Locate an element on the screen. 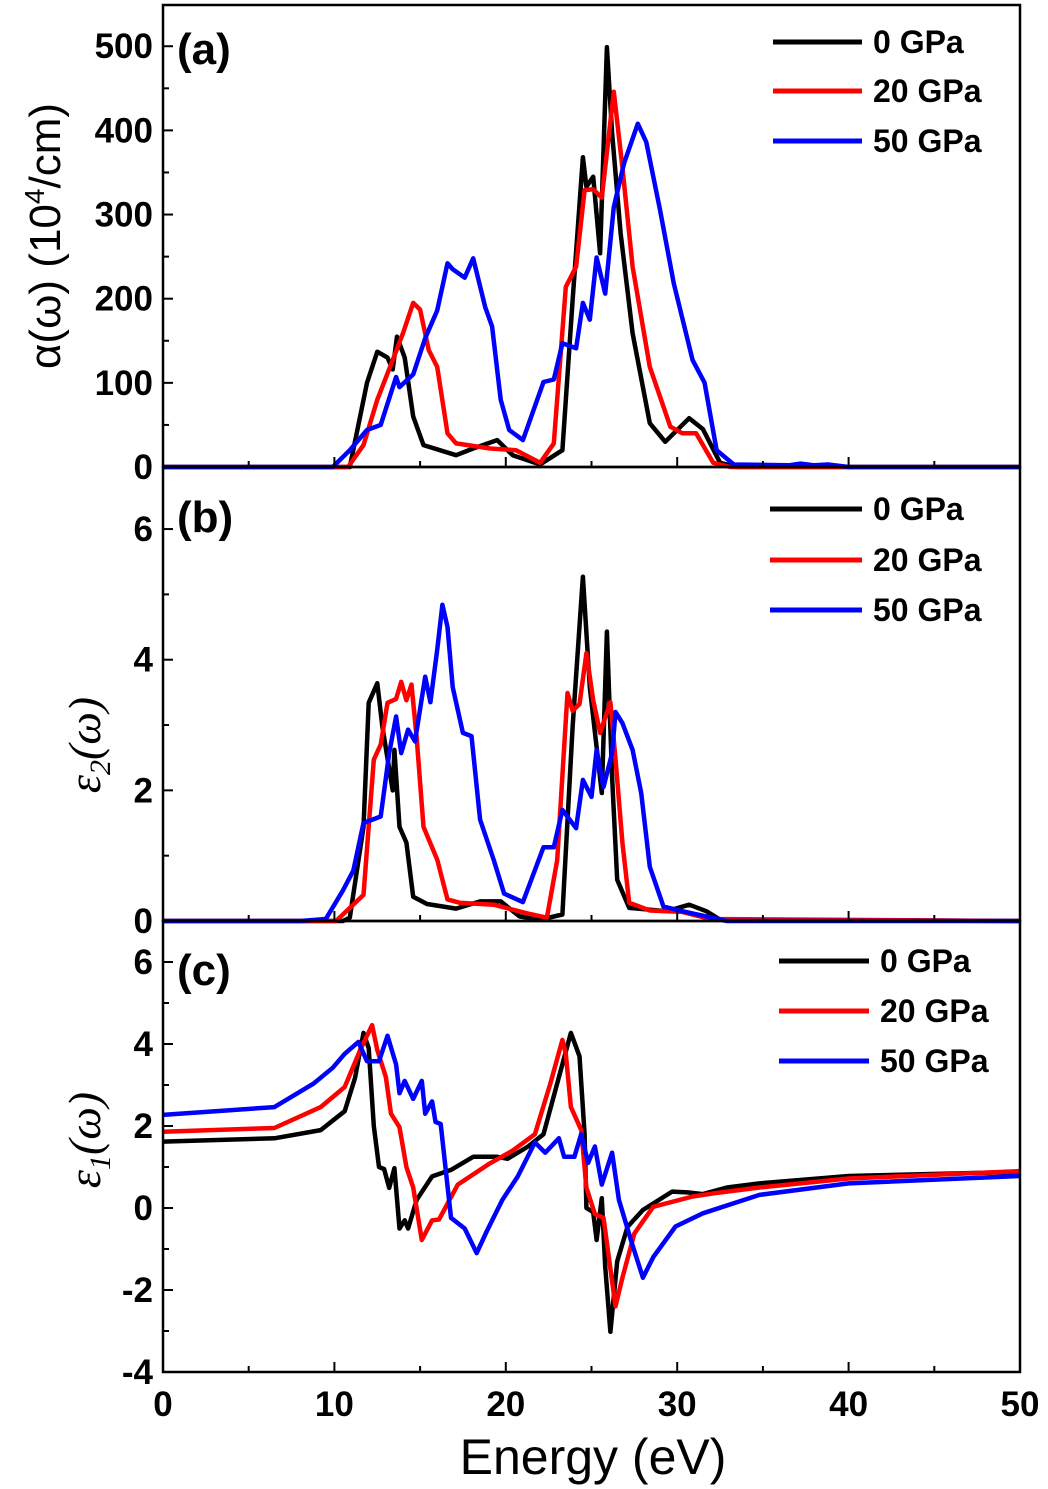 Image resolution: width=1048 pixels, height=1489 pixels. y-tick-label: 400 is located at coordinates (124, 130).